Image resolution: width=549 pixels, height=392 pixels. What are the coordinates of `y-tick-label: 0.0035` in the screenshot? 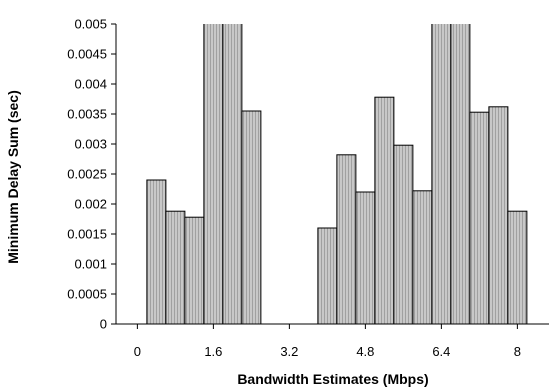 It's located at (87, 114).